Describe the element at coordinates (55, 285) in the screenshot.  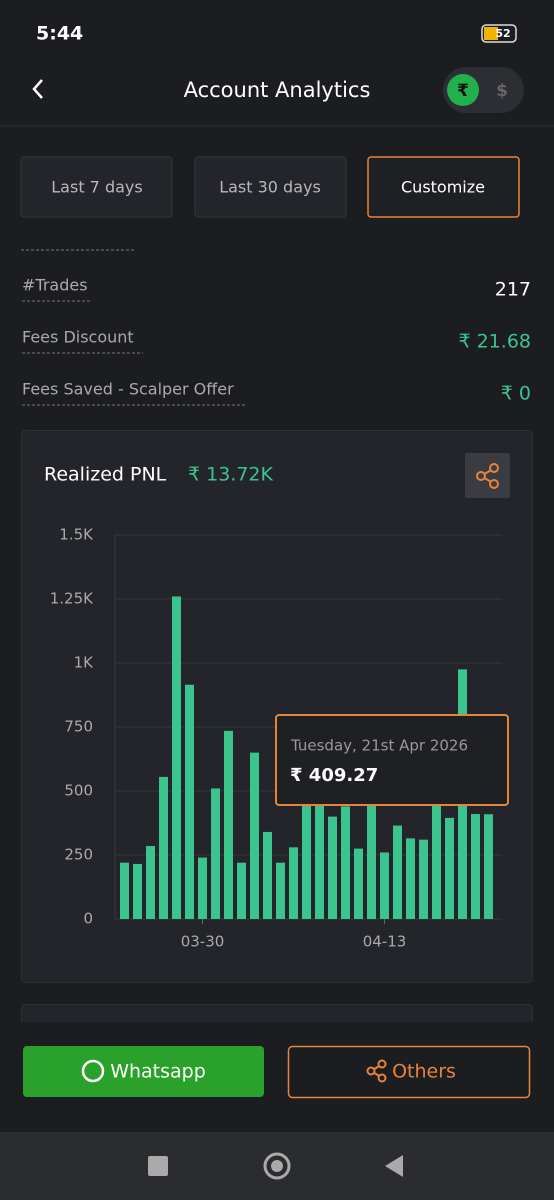
I see `stat-label: #Trades` at that location.